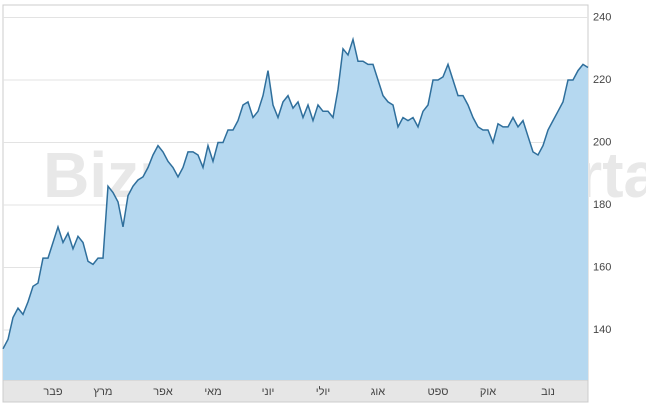 The width and height of the screenshot is (646, 412). Describe the element at coordinates (52, 392) in the screenshot. I see `x-tick-label: פבר` at that location.